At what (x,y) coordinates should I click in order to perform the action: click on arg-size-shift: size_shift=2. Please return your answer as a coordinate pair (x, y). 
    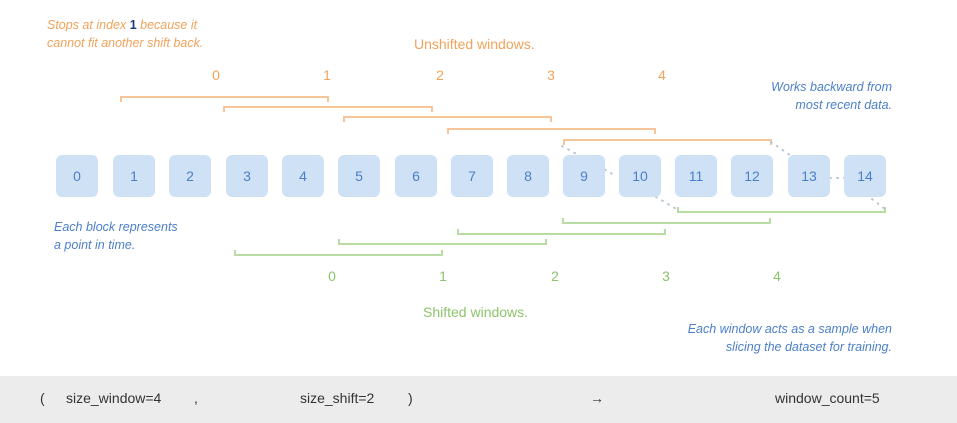
    Looking at the image, I should click on (337, 398).